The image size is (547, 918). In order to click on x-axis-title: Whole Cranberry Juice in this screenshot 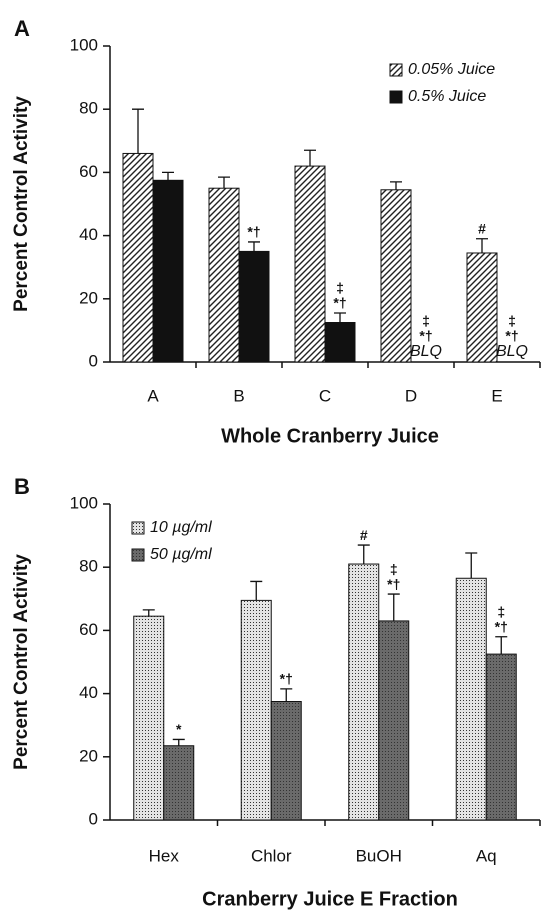, I will do `click(330, 436)`.